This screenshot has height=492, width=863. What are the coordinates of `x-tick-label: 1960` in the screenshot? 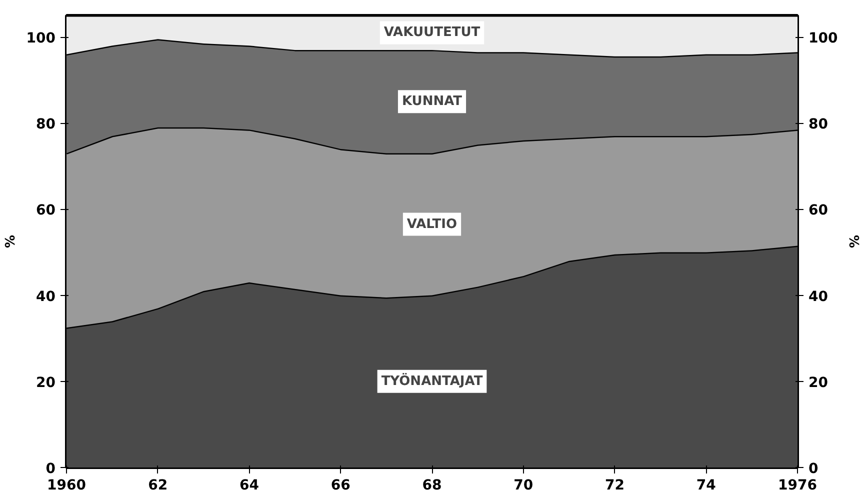 It's located at (66, 485).